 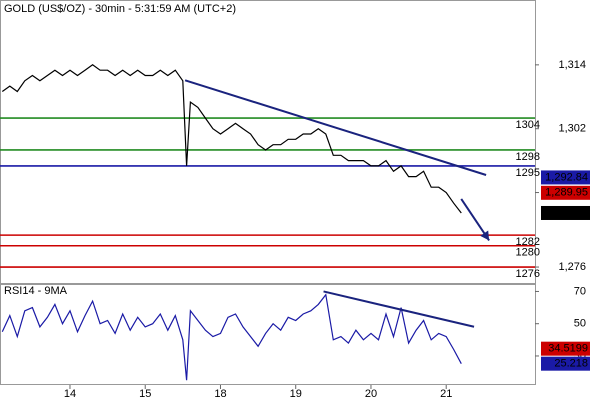 What do you see at coordinates (528, 125) in the screenshot?
I see `level-label: 1304` at bounding box center [528, 125].